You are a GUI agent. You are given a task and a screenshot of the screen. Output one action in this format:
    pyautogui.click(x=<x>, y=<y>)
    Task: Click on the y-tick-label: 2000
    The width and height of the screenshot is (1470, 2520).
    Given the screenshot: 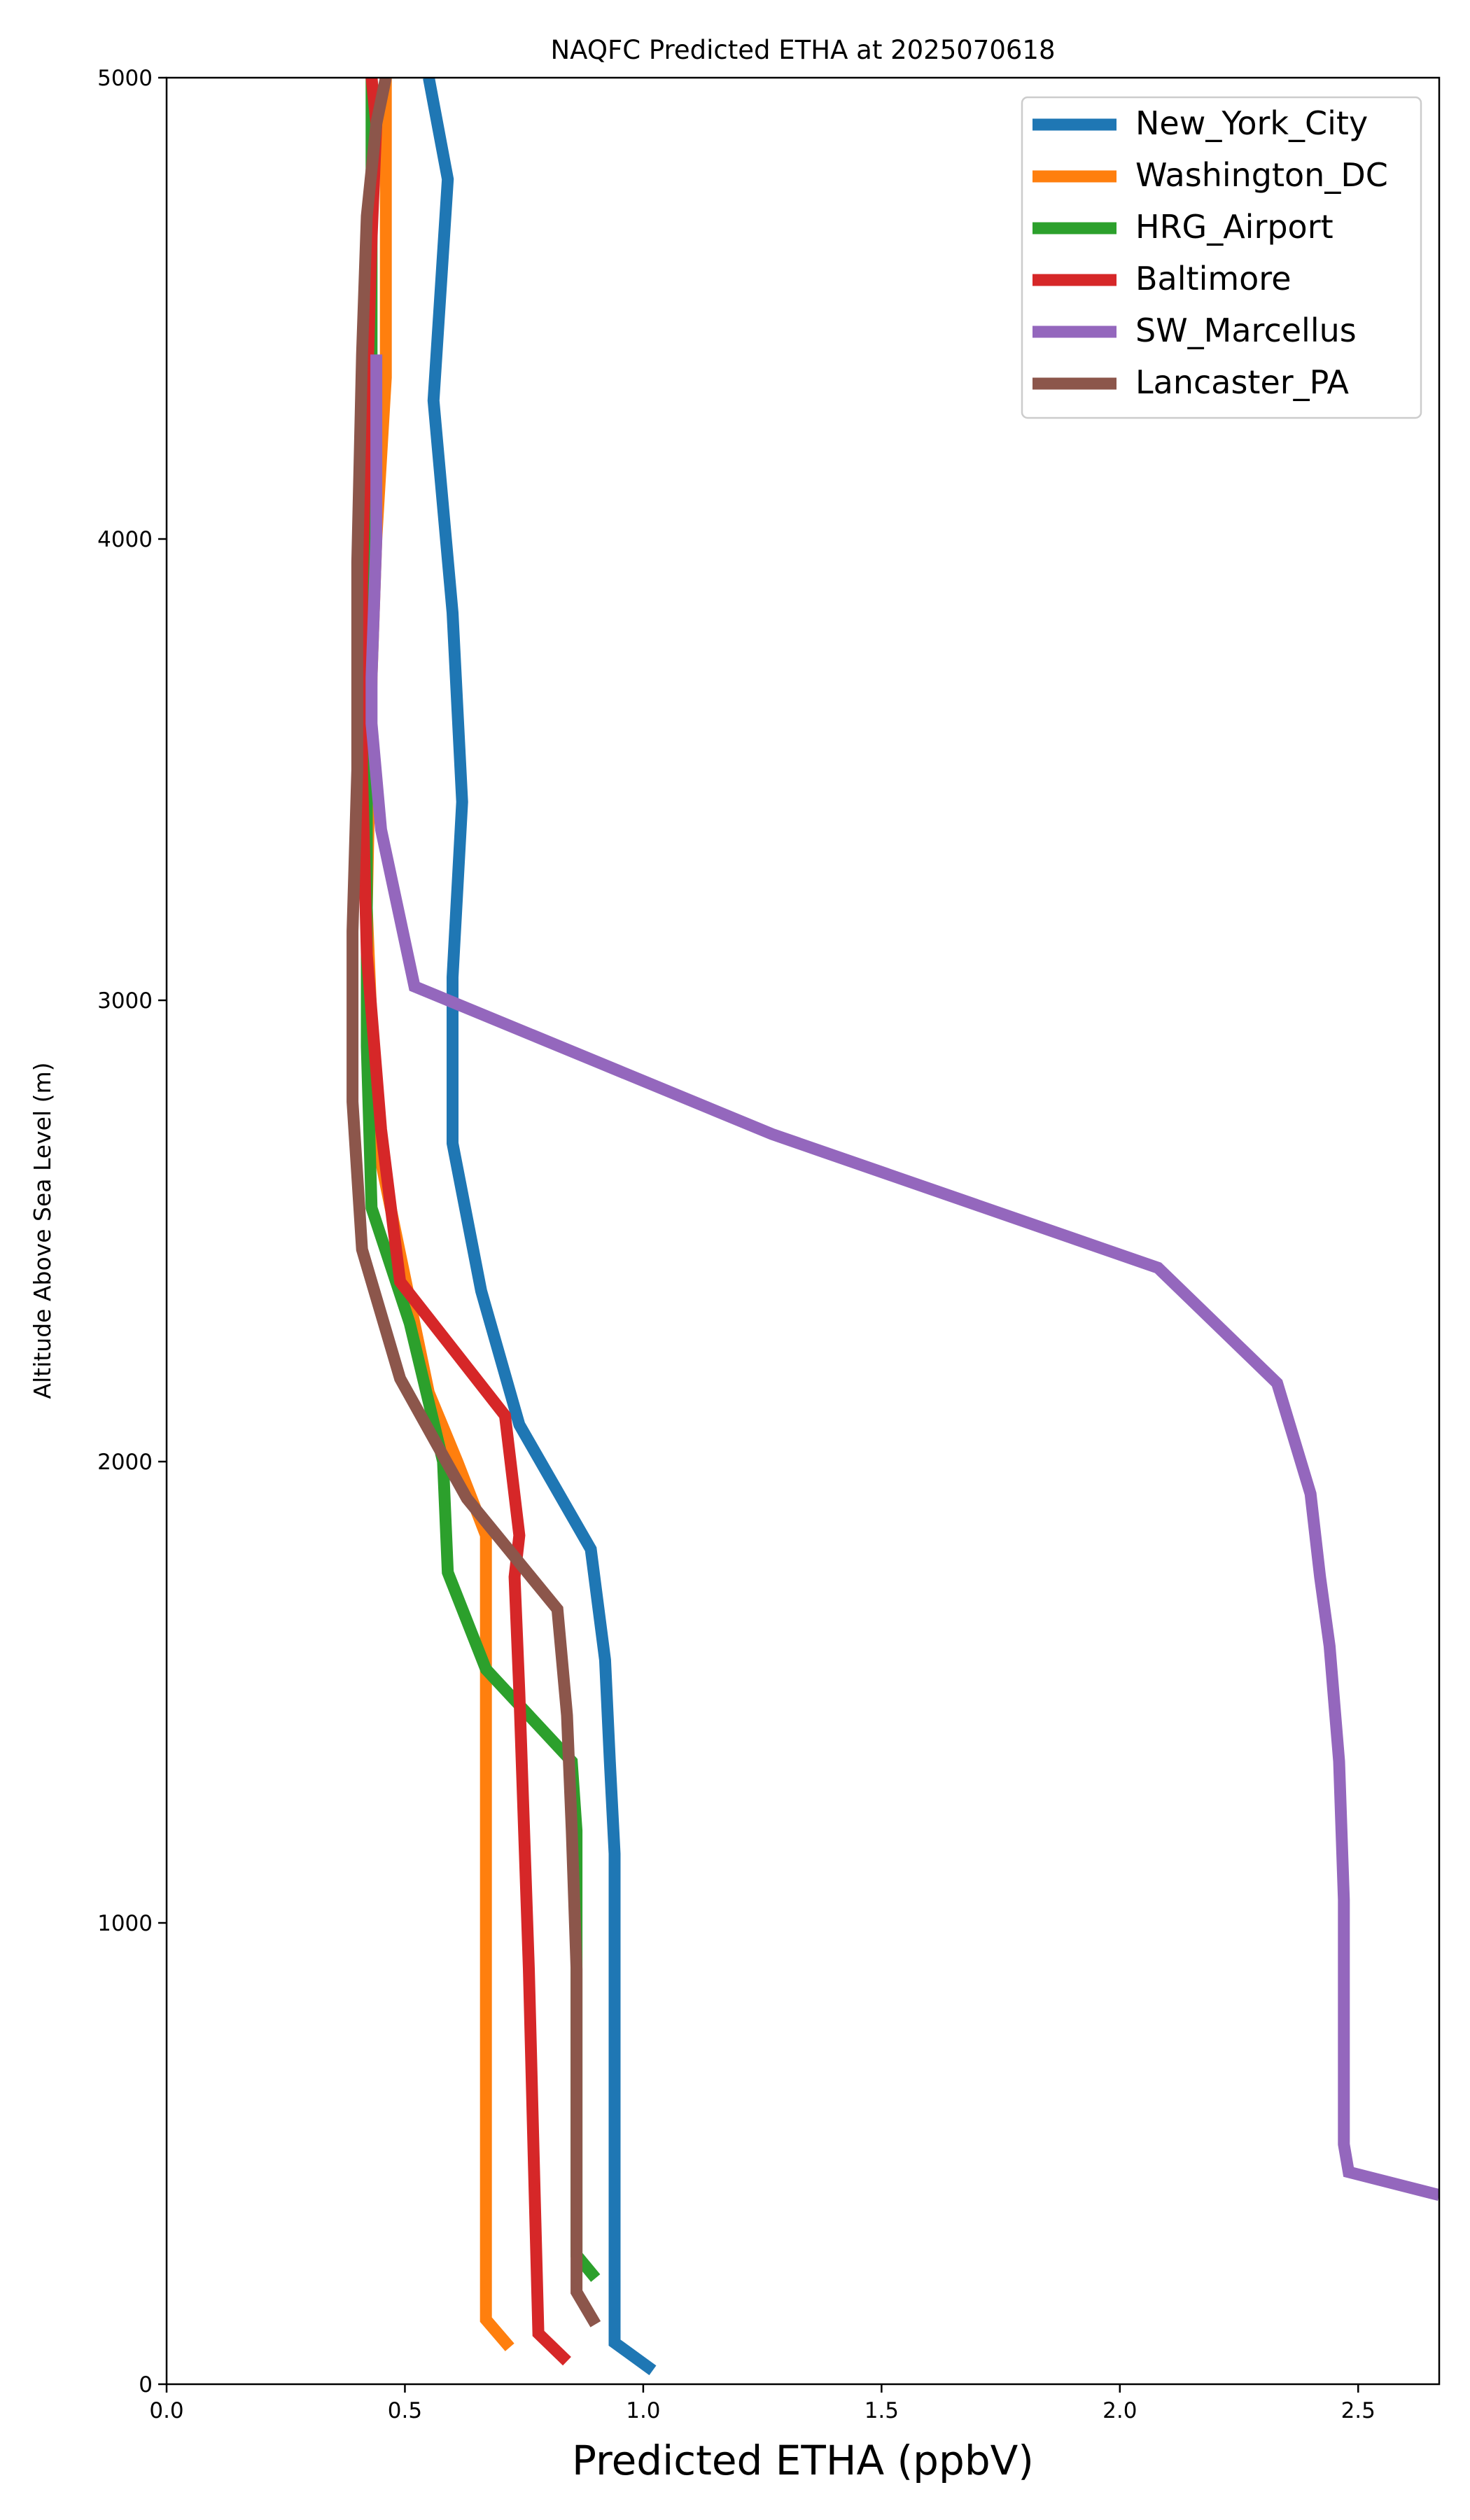 What is the action you would take?
    pyautogui.click(x=125, y=1462)
    